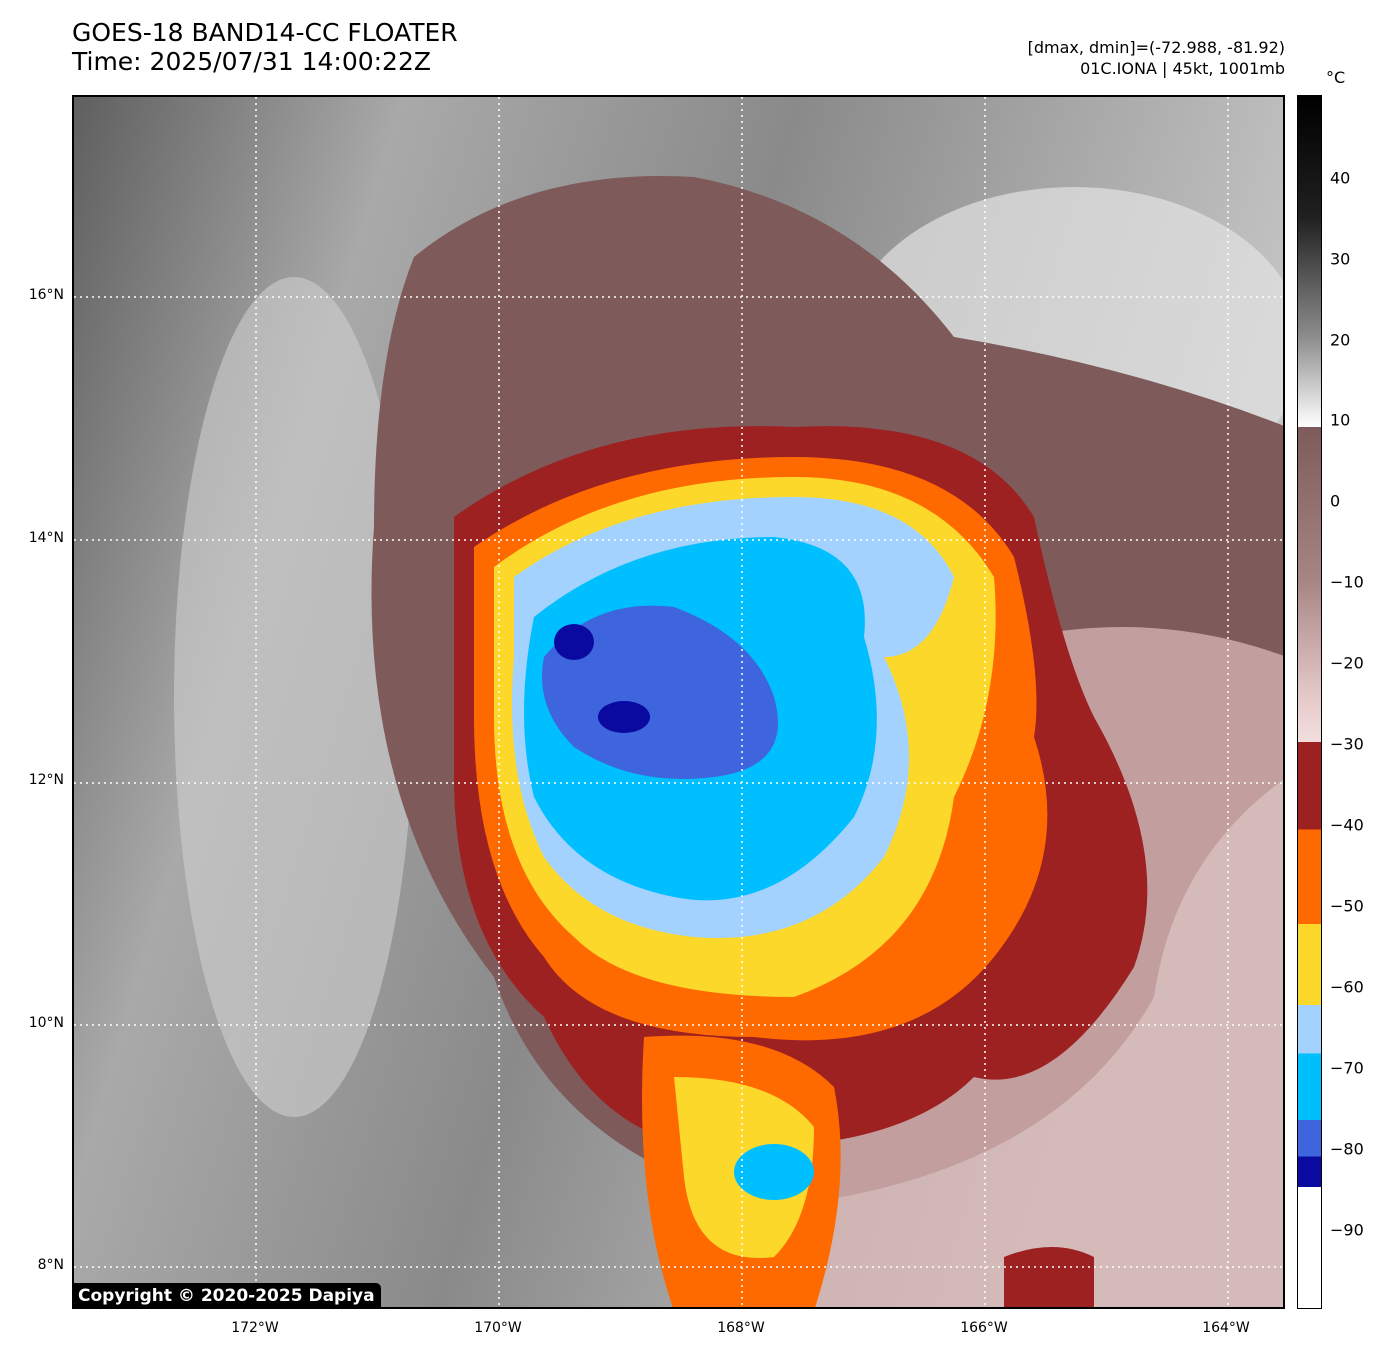  What do you see at coordinates (1347, 906) in the screenshot?
I see `colorbar-label-minus50: −50` at bounding box center [1347, 906].